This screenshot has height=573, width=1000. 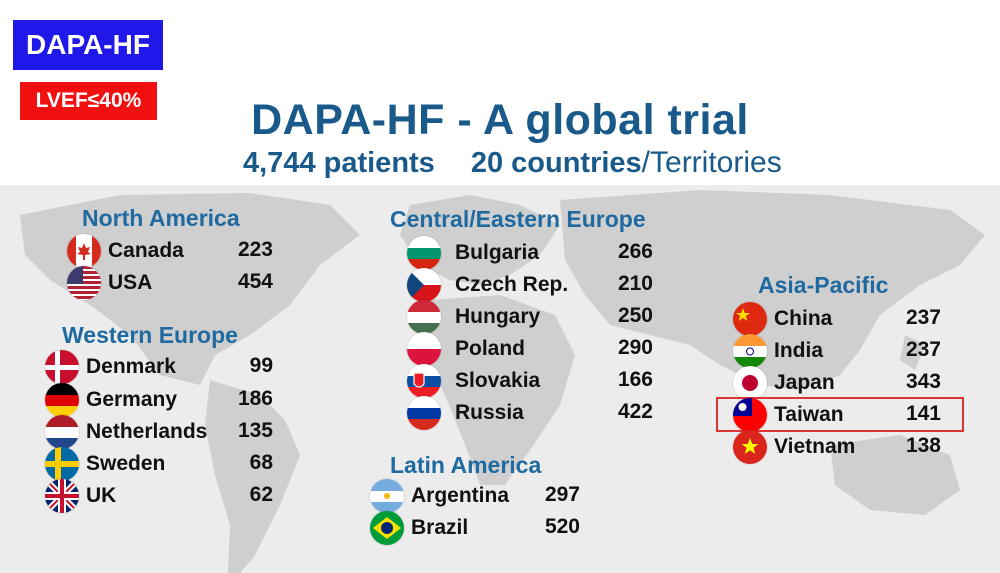 What do you see at coordinates (823, 285) in the screenshot?
I see `region-title-asia-pacific: Asia-Pacific` at bounding box center [823, 285].